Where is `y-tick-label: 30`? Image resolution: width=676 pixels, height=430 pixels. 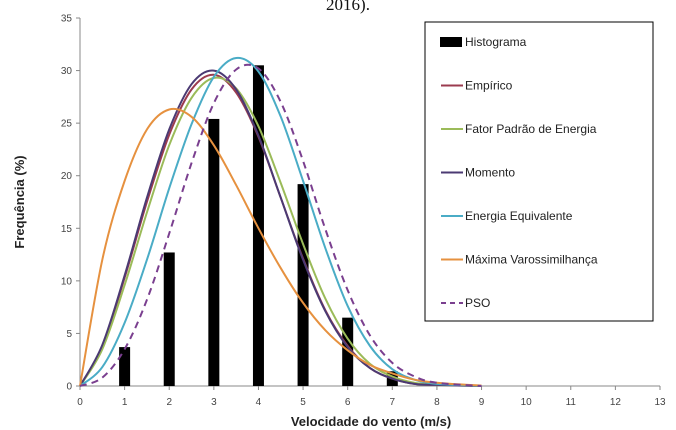 y-tick-label: 30 is located at coordinates (67, 71).